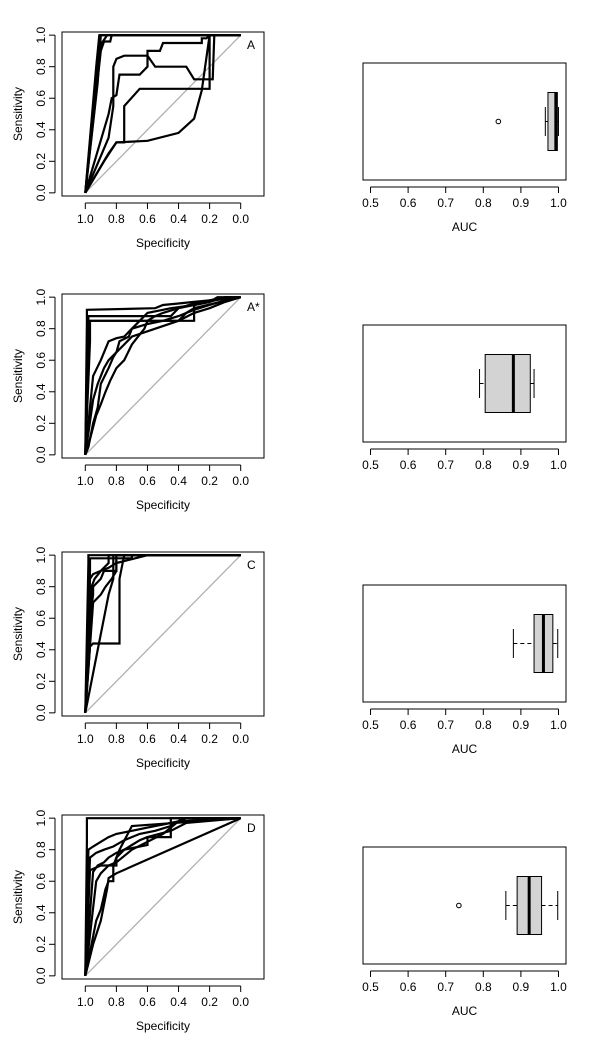 The width and height of the screenshot is (598, 1044). I want to click on panel-label: C, so click(251, 565).